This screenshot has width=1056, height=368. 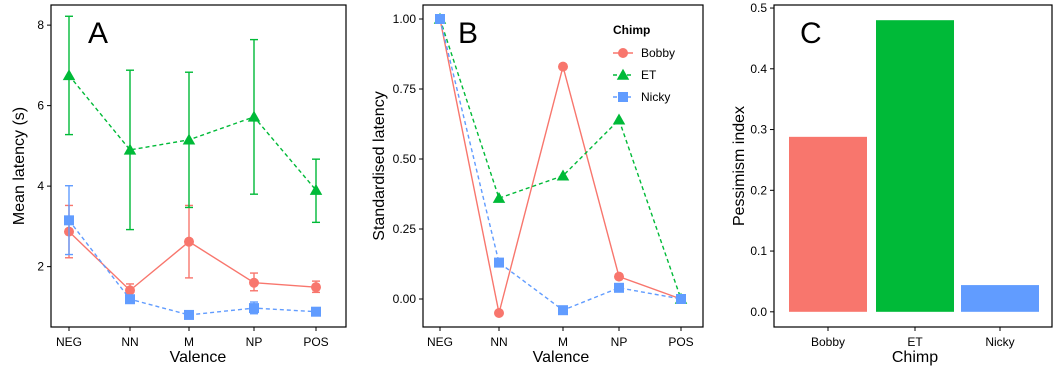 What do you see at coordinates (655, 97) in the screenshot?
I see `legend-label-nicky: Nicky` at bounding box center [655, 97].